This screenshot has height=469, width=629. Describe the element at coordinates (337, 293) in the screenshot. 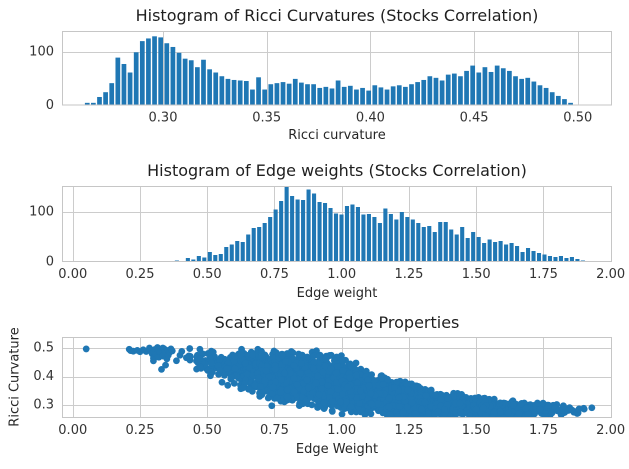

I see `edge-weight-xlabel: Edge weight` at that location.